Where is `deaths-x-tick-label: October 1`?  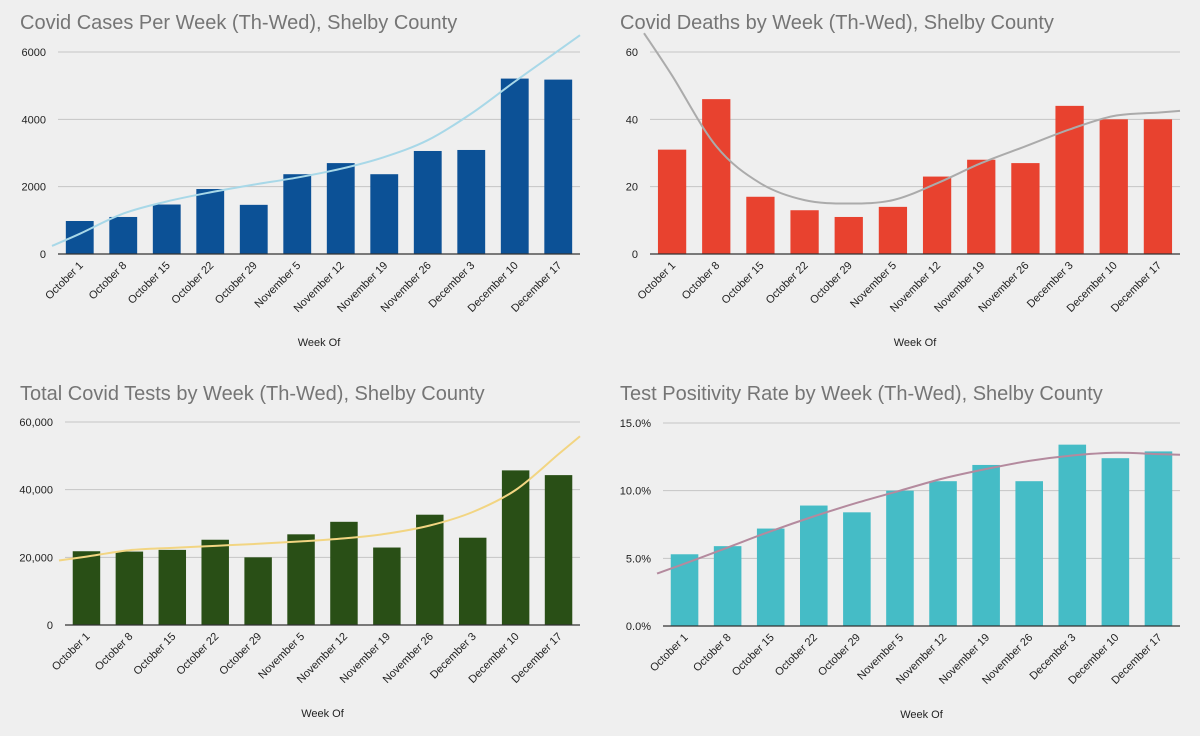
deaths-x-tick-label: October 1 is located at coordinates (657, 281).